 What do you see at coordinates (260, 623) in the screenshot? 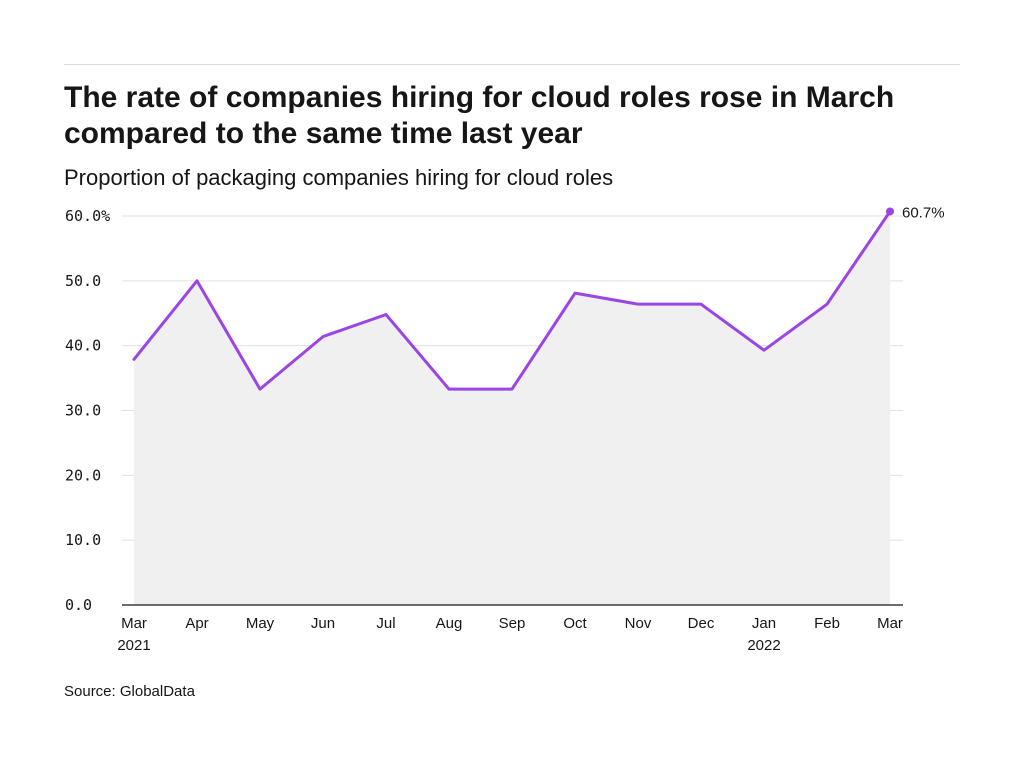
I see `x-tick-label: May` at bounding box center [260, 623].